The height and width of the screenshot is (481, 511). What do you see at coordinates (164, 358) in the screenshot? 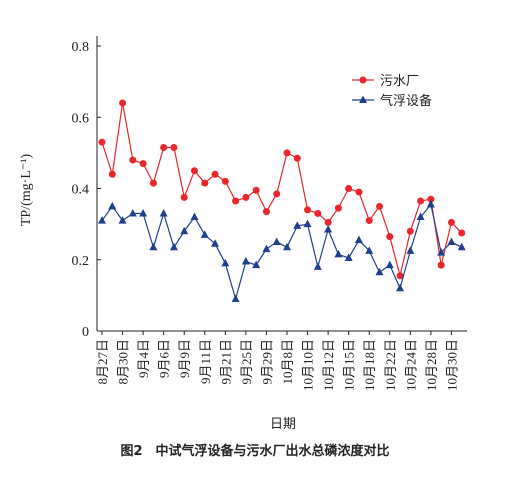
I see `x-tick-label: 9月6日` at bounding box center [164, 358].